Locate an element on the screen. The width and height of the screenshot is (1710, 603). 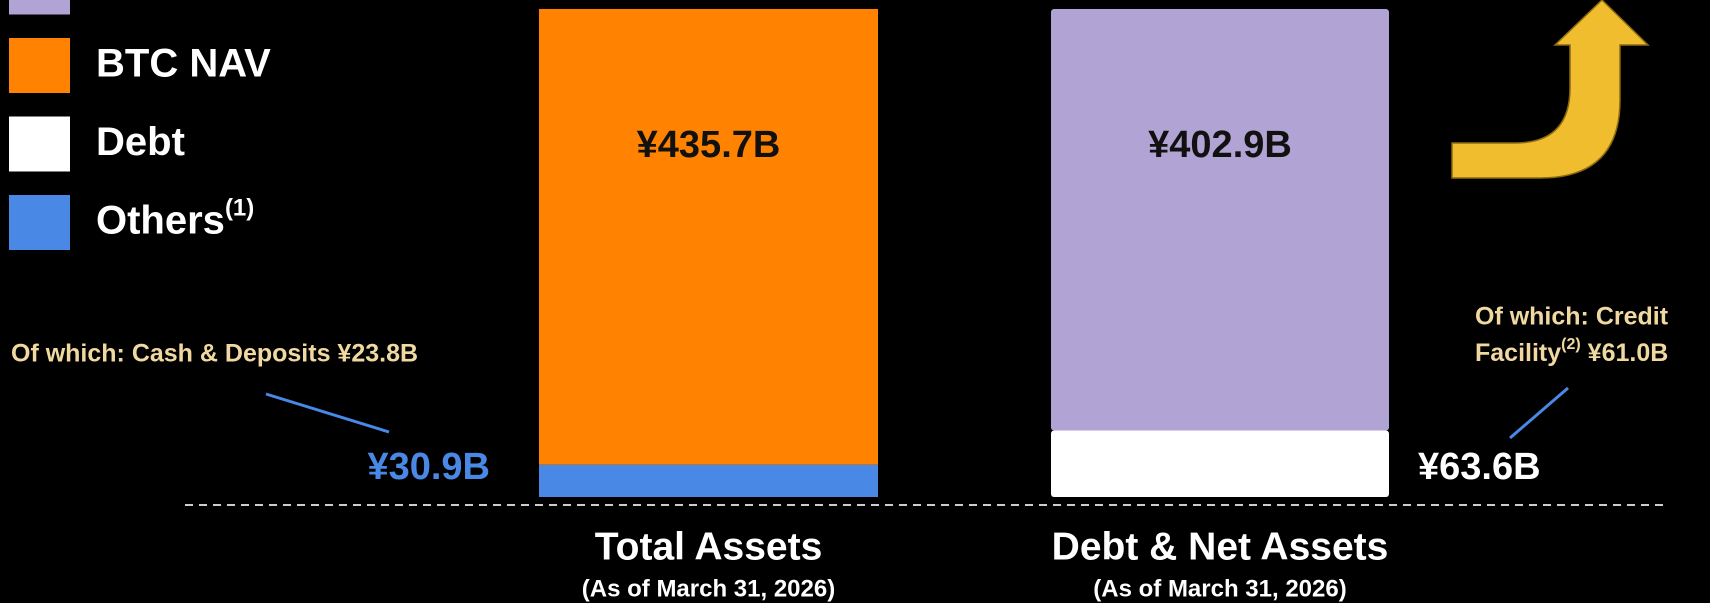
category-label: Total Assets is located at coordinates (709, 546).